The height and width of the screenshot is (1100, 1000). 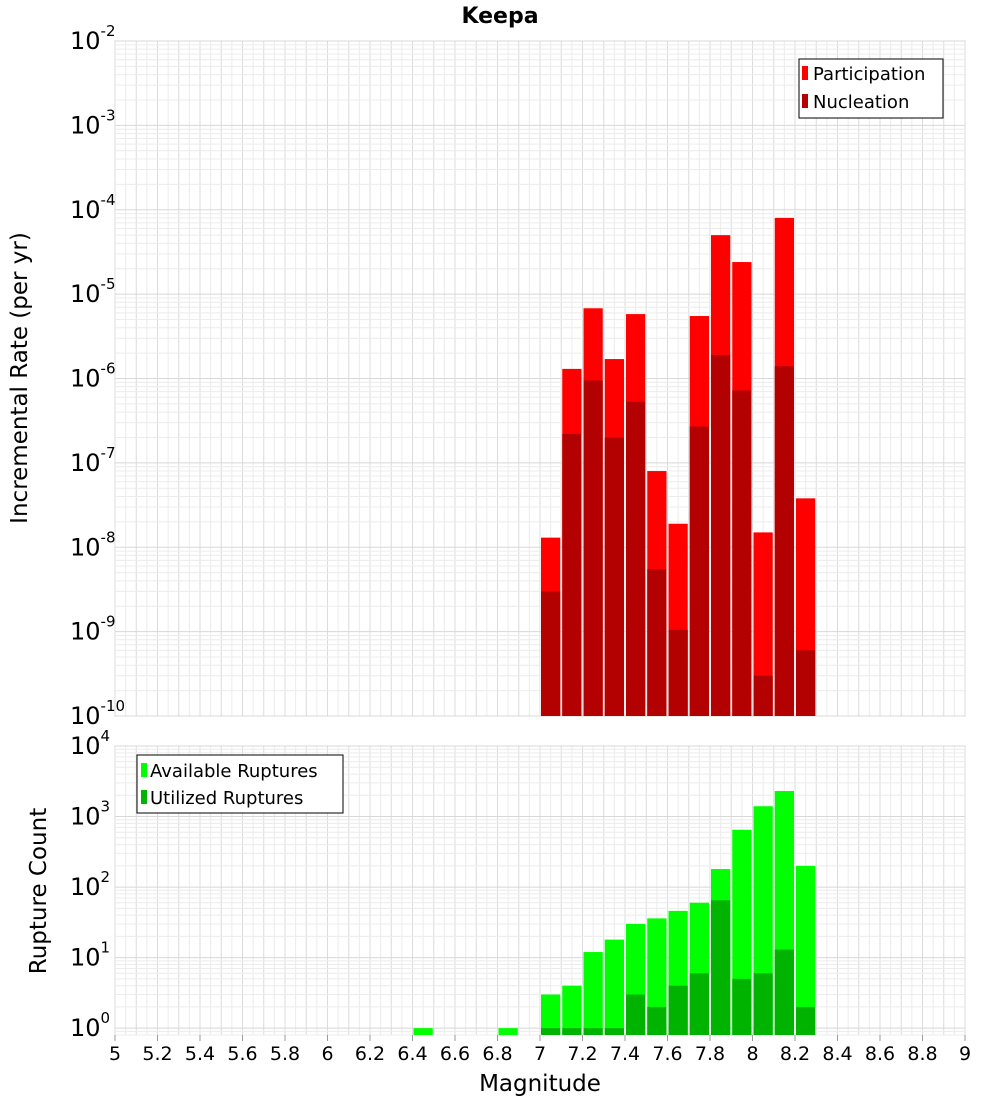 What do you see at coordinates (412, 1054) in the screenshot?
I see `x-tick-label: 6.4` at bounding box center [412, 1054].